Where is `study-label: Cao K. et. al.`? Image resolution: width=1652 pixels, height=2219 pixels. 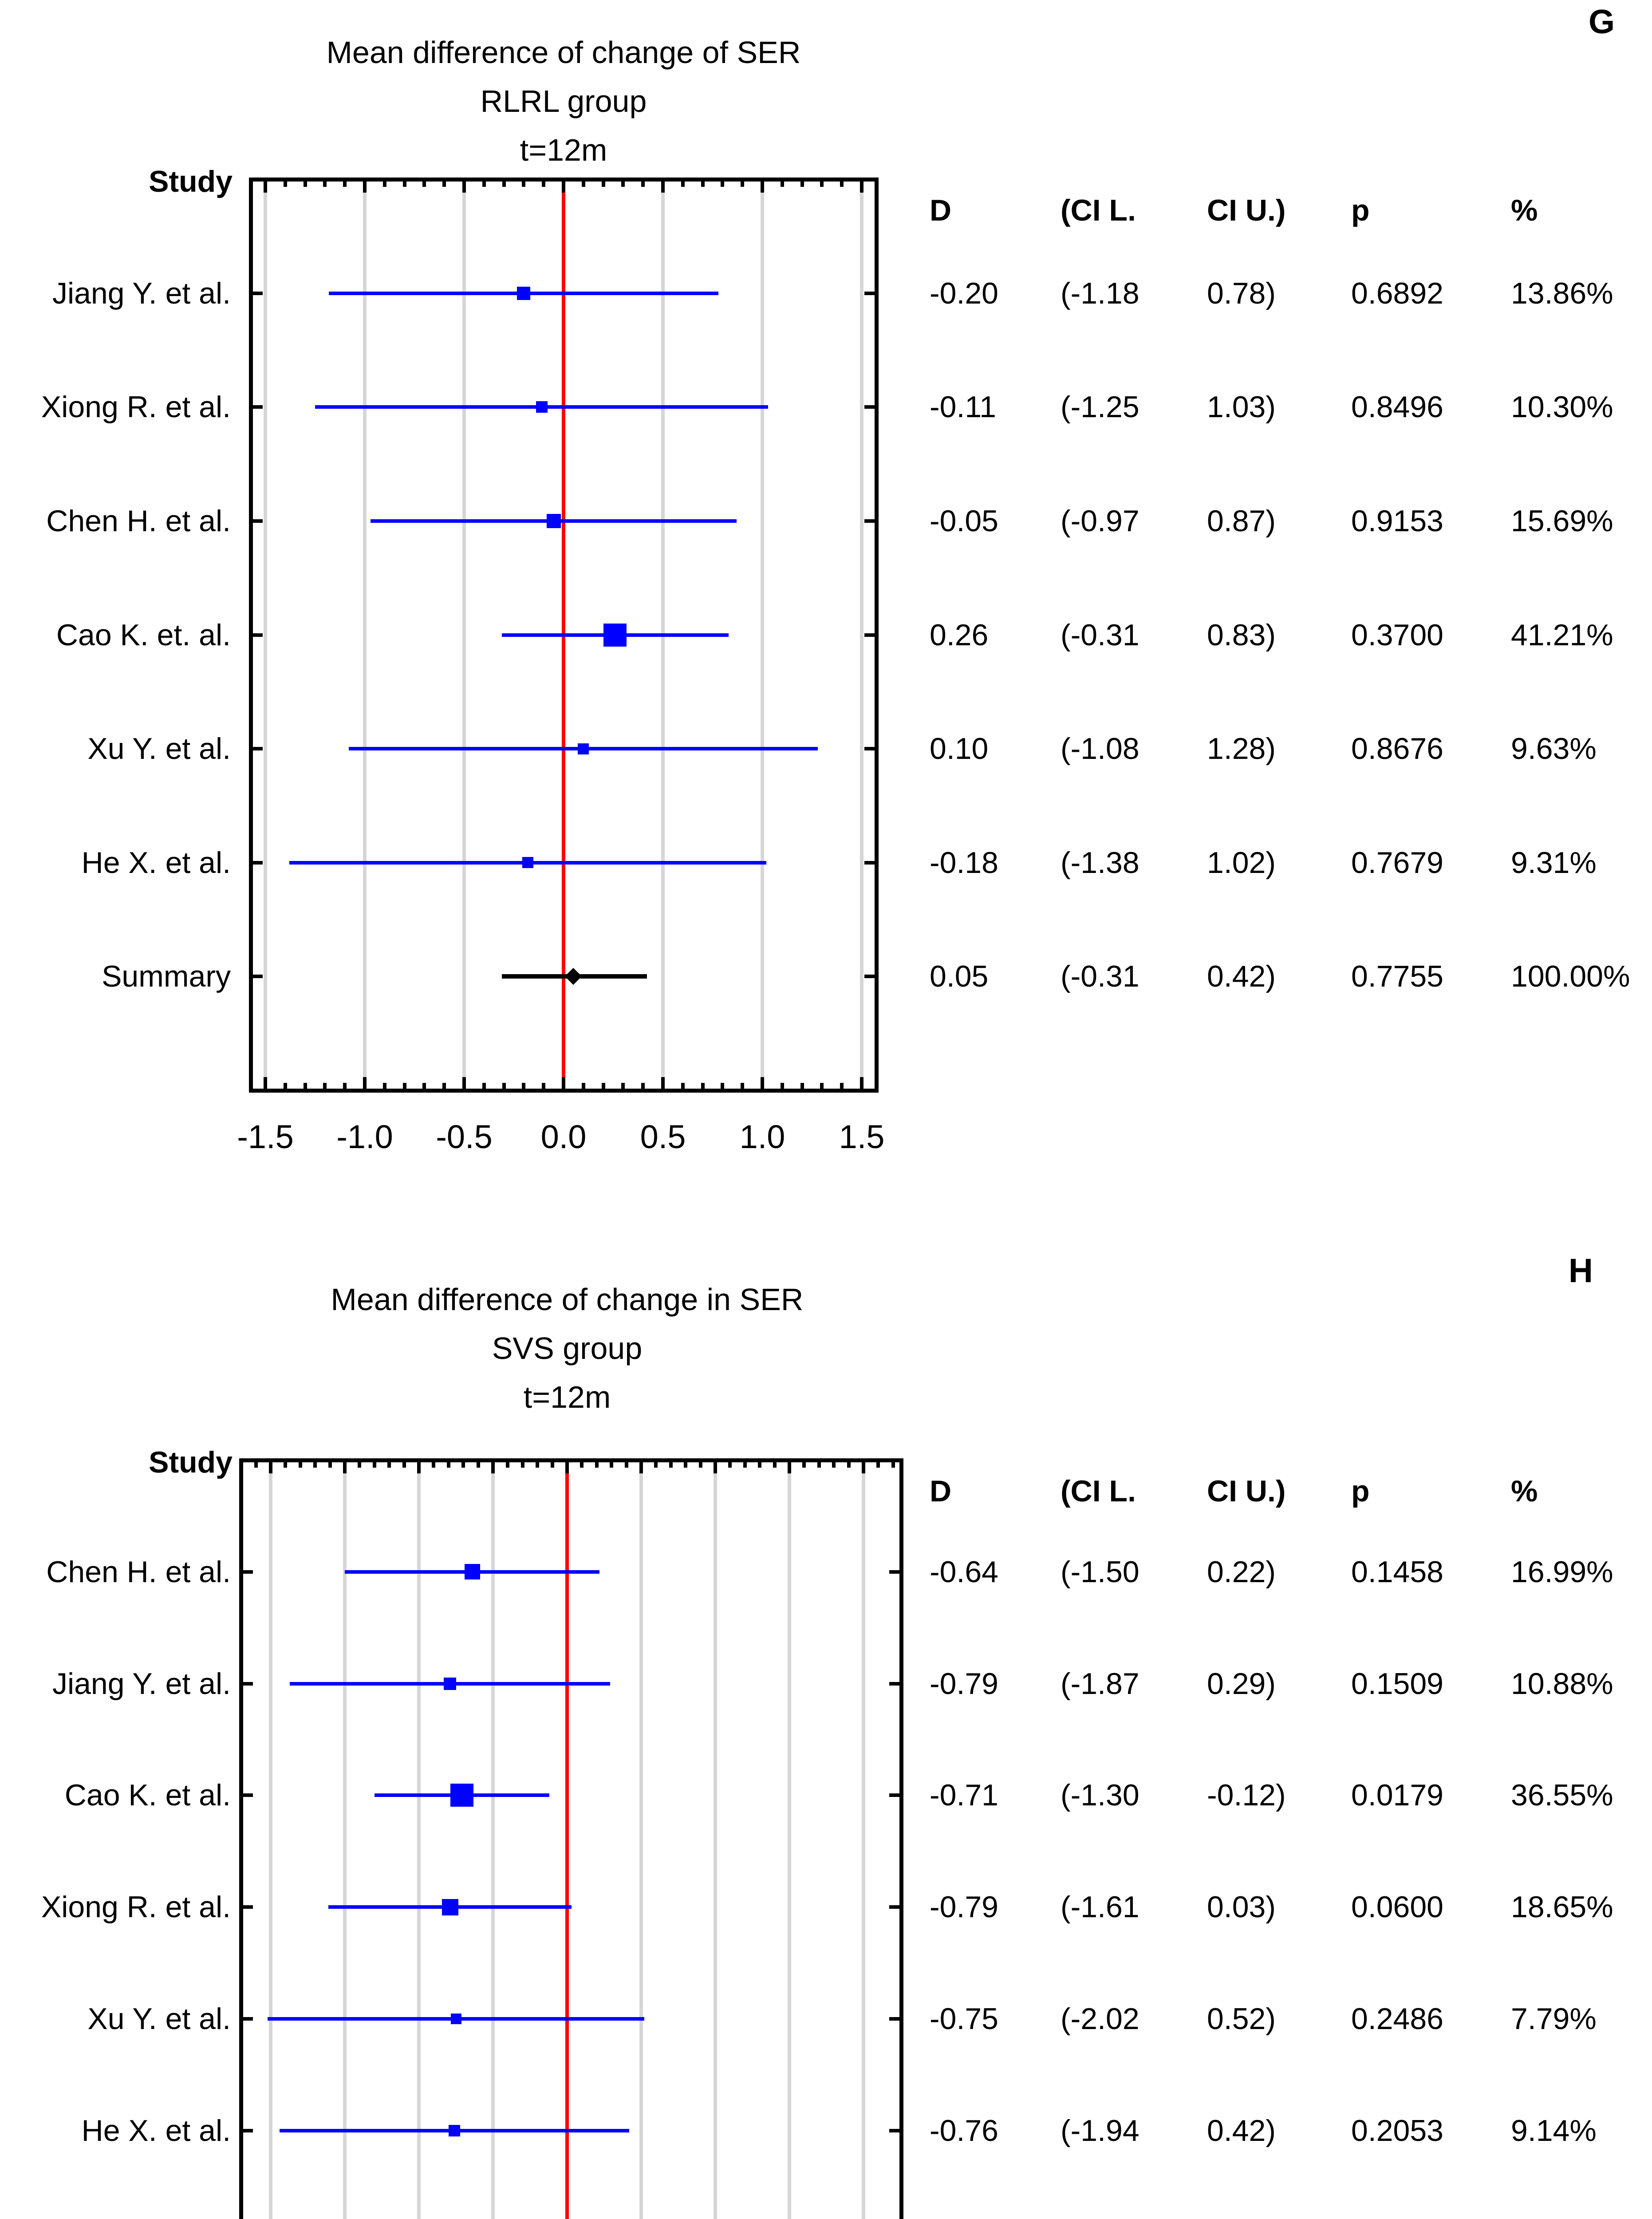 study-label: Cao K. et. al. is located at coordinates (143, 635).